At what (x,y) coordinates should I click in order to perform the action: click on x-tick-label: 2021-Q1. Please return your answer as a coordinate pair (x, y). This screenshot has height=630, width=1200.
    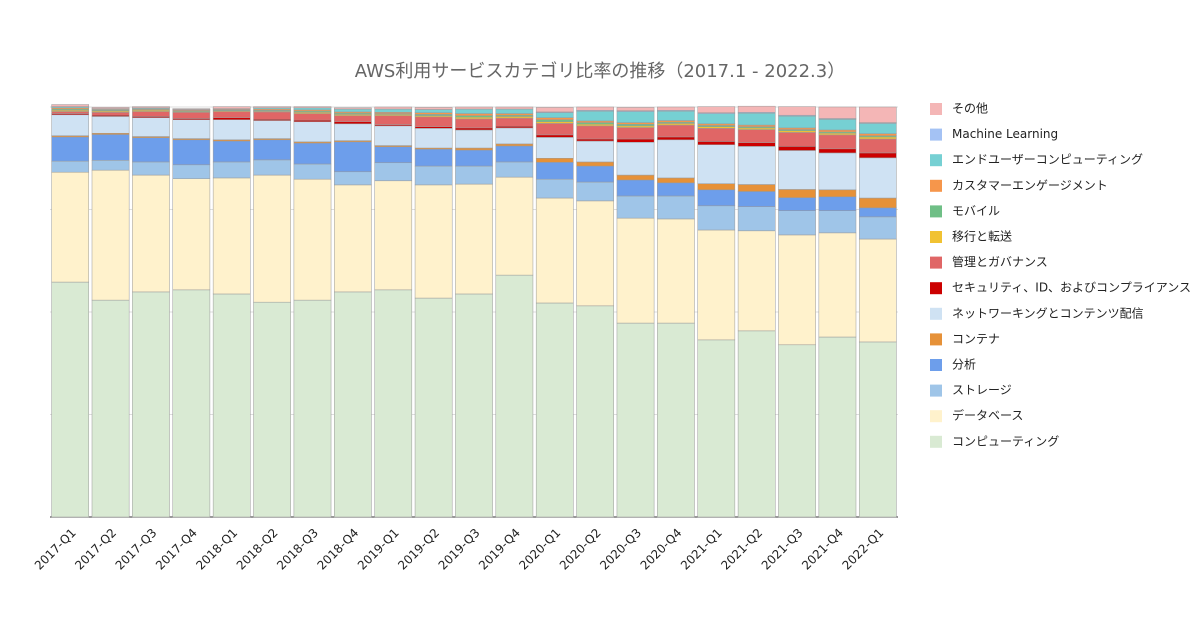
    Looking at the image, I should click on (701, 549).